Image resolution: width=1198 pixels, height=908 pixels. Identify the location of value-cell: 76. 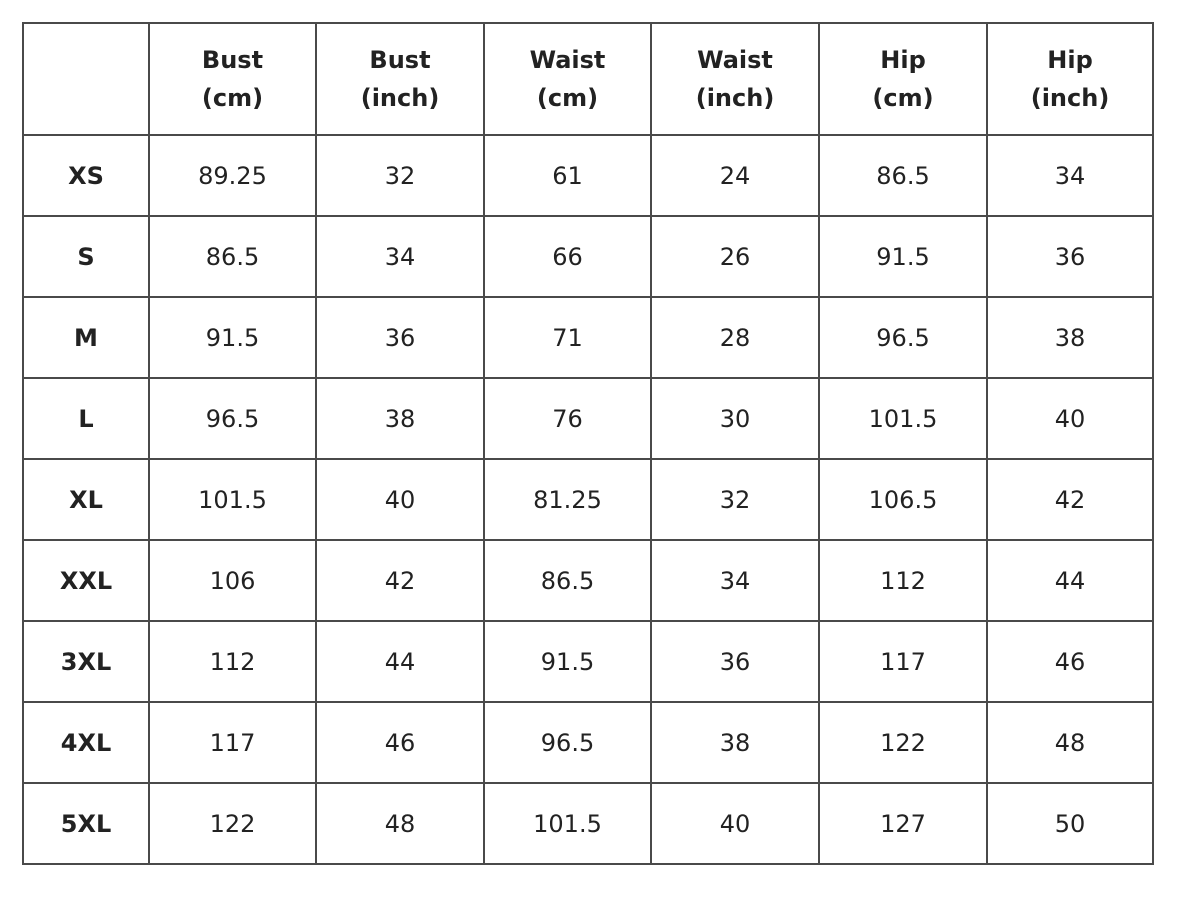
(567, 418).